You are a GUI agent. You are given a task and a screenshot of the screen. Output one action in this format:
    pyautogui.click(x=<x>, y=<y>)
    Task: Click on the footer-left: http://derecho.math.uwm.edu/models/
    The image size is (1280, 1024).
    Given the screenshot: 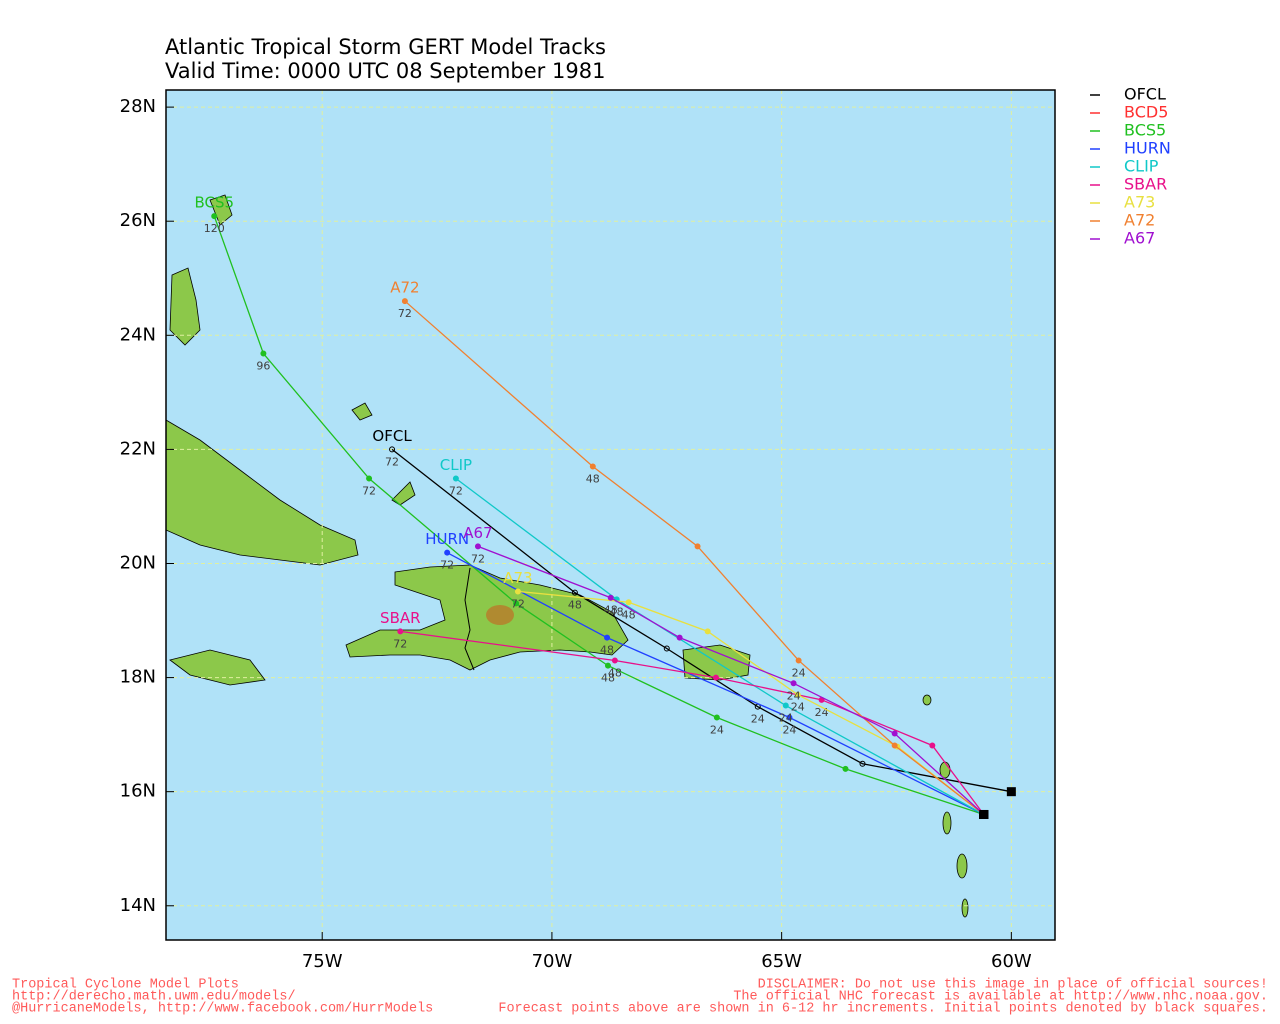 What is the action you would take?
    pyautogui.click(x=154, y=997)
    